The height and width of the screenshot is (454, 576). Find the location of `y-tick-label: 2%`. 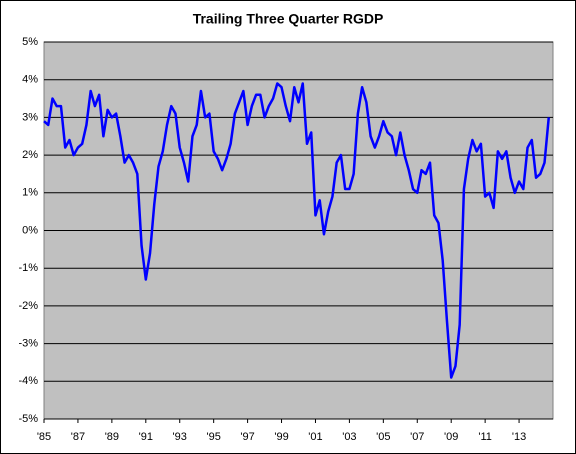

y-tick-label: 2% is located at coordinates (30, 155).